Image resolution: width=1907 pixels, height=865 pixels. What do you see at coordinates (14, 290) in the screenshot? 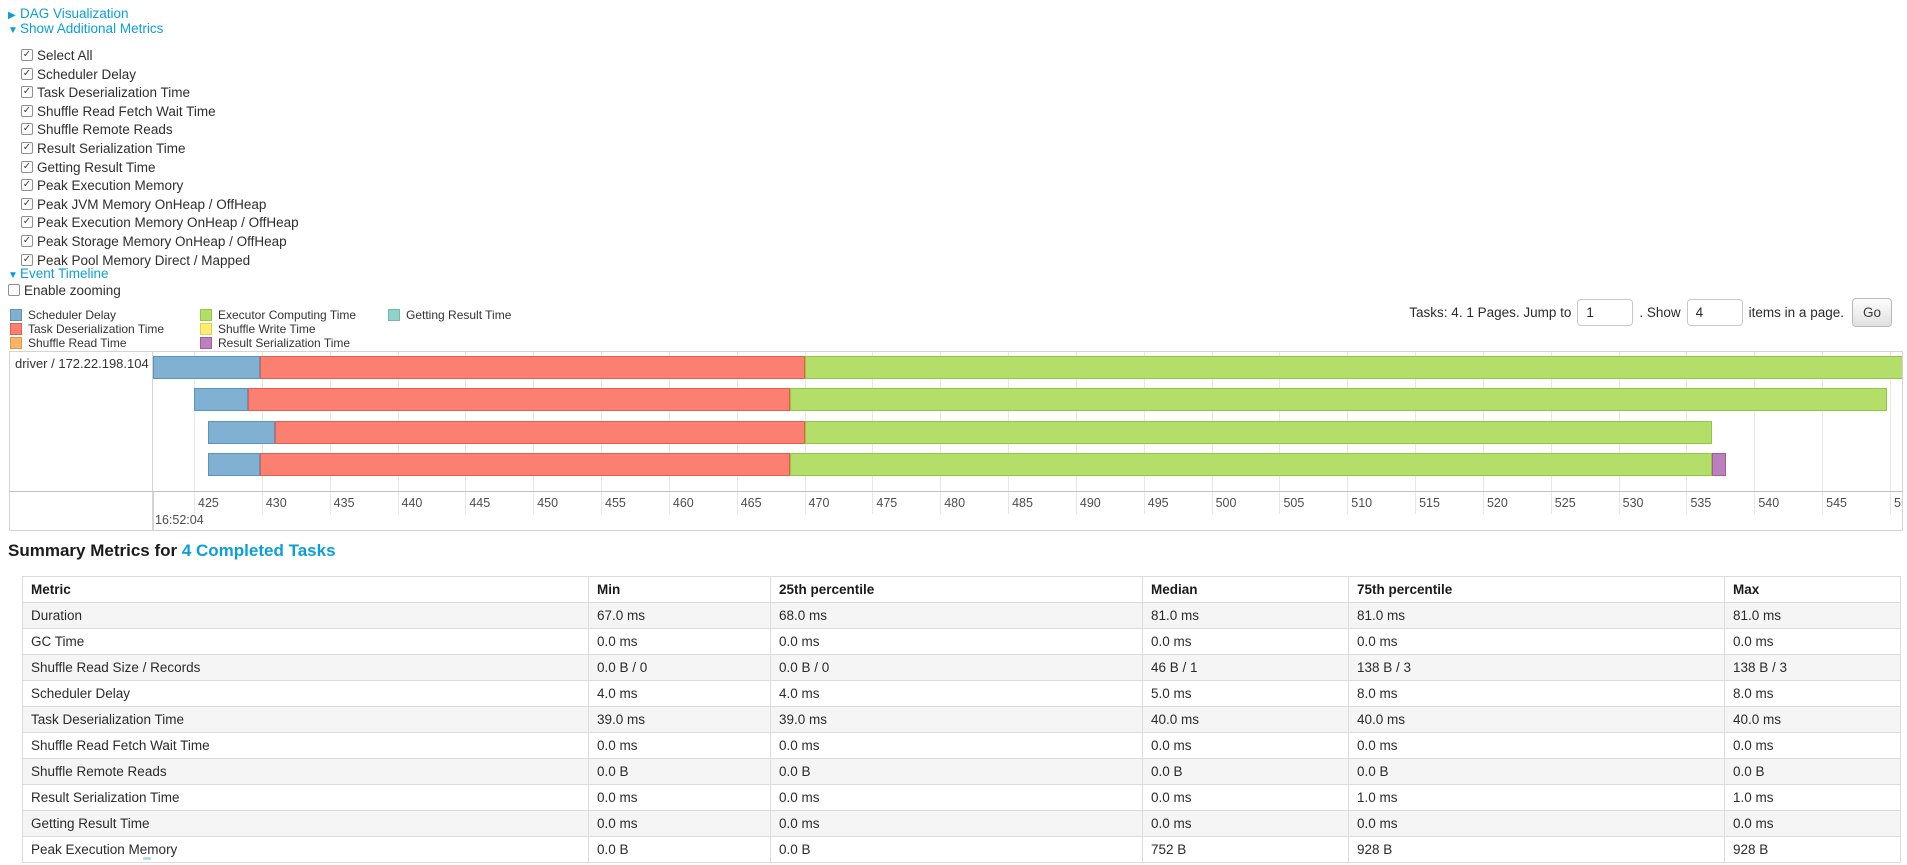
I see `enable-zooming-checkbox` at bounding box center [14, 290].